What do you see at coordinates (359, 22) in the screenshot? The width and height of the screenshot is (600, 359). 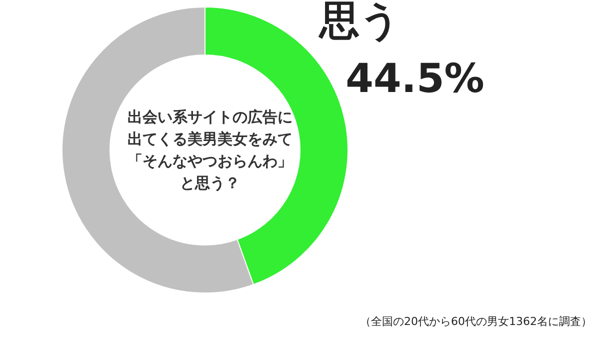 I see `slice-label: 思う` at bounding box center [359, 22].